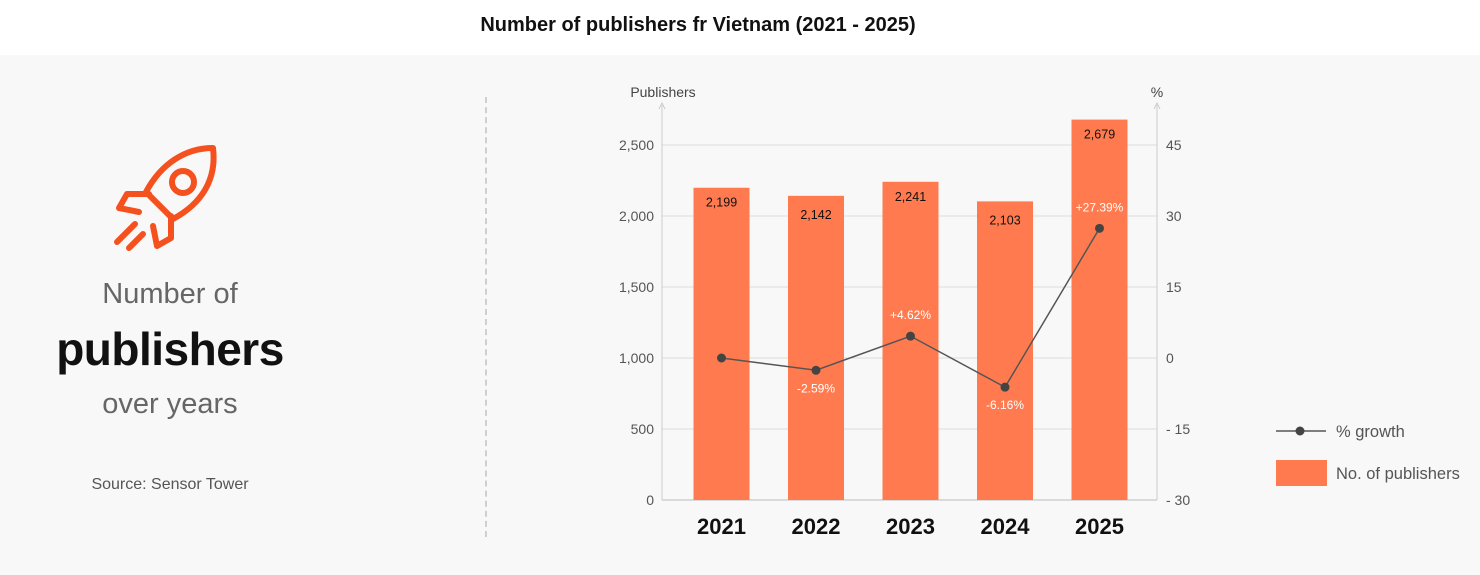 The width and height of the screenshot is (1480, 575). What do you see at coordinates (815, 215) in the screenshot?
I see `bar-value-label: 2,142` at bounding box center [815, 215].